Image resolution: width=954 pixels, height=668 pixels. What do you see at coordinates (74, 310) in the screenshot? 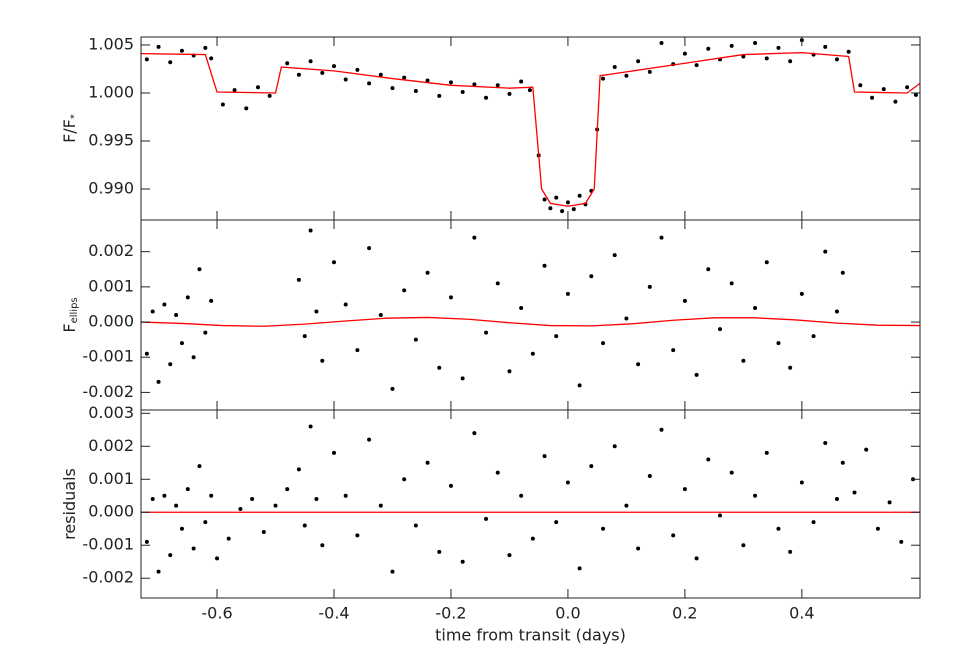
I see `y-axis-label-sub: ellips` at bounding box center [74, 310].